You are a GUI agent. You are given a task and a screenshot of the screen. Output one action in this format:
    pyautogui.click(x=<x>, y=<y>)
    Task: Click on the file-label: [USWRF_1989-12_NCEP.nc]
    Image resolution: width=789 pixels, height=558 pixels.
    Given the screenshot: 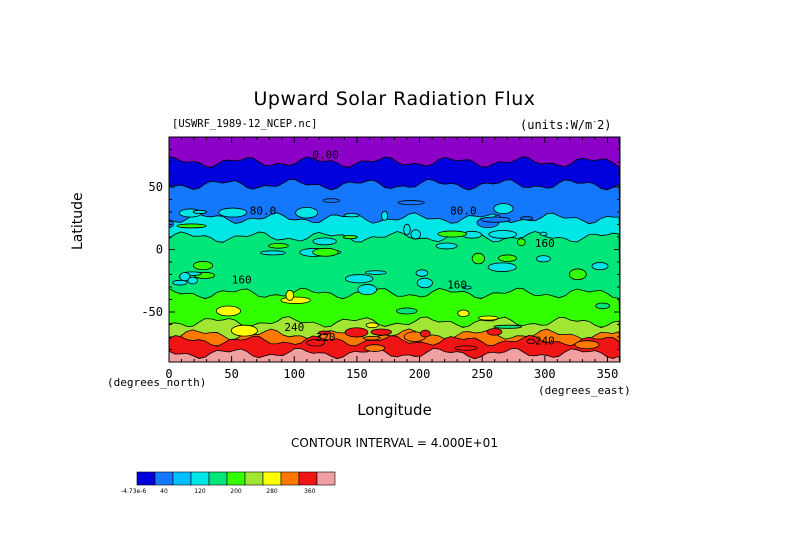 What is the action you would take?
    pyautogui.click(x=245, y=124)
    